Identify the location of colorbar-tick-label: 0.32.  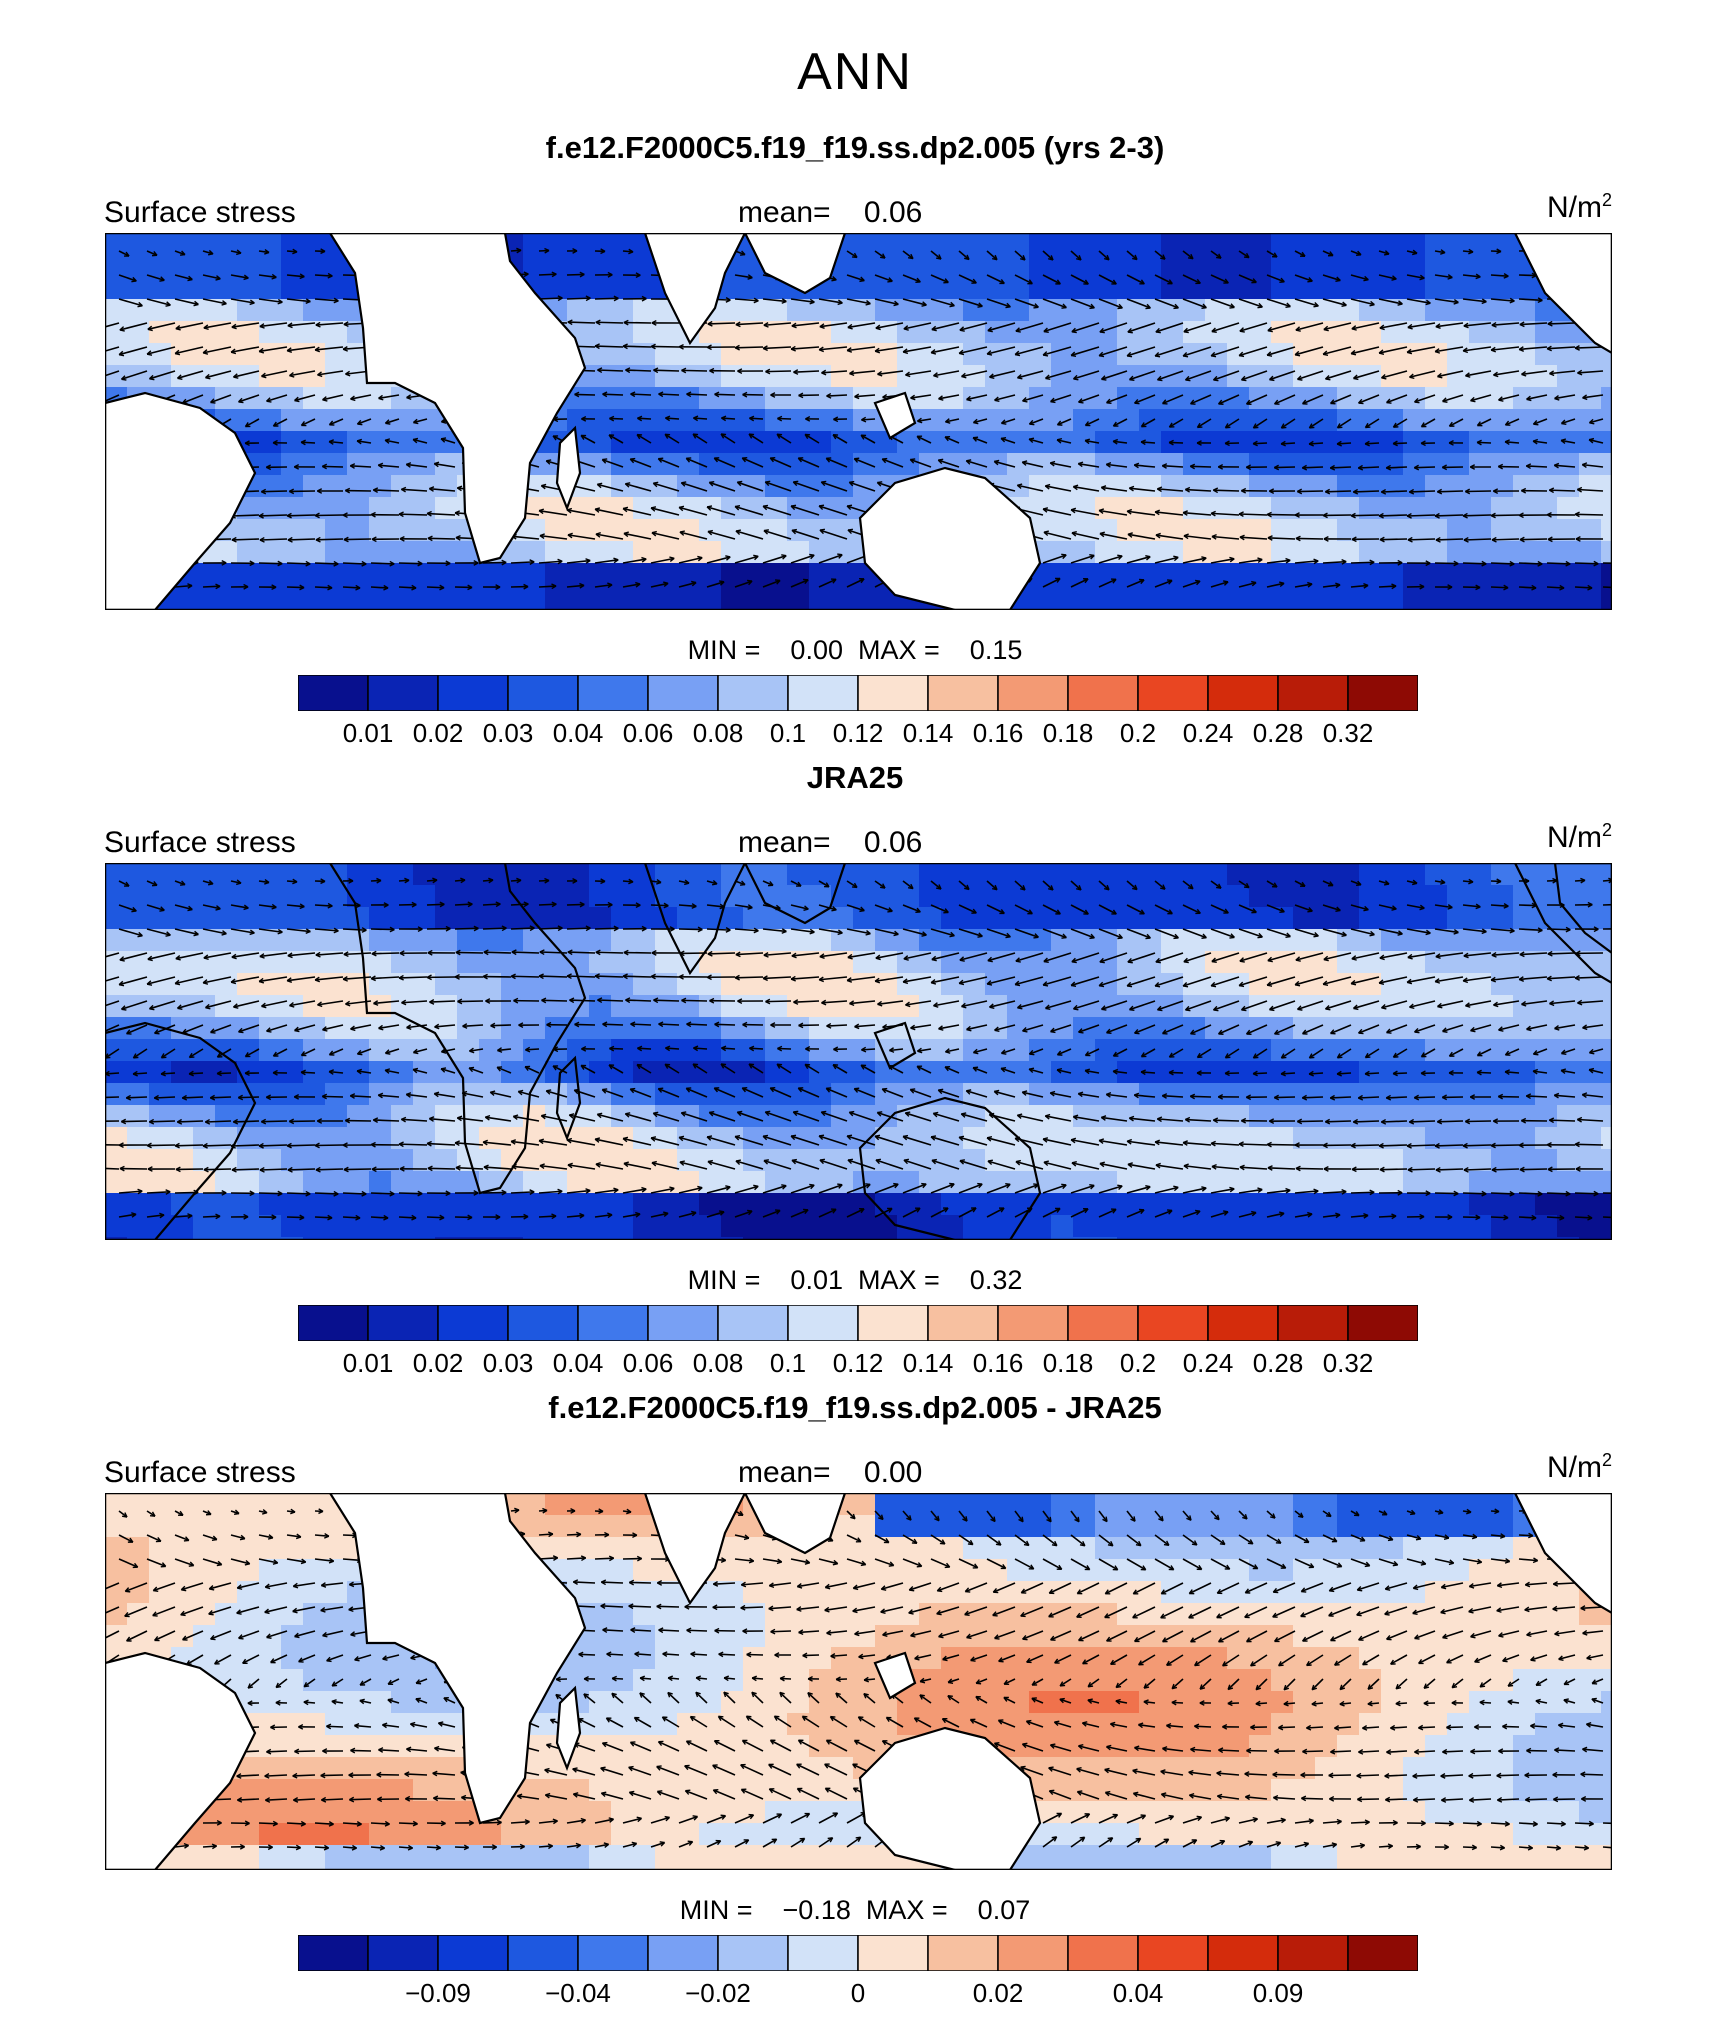
(1348, 733).